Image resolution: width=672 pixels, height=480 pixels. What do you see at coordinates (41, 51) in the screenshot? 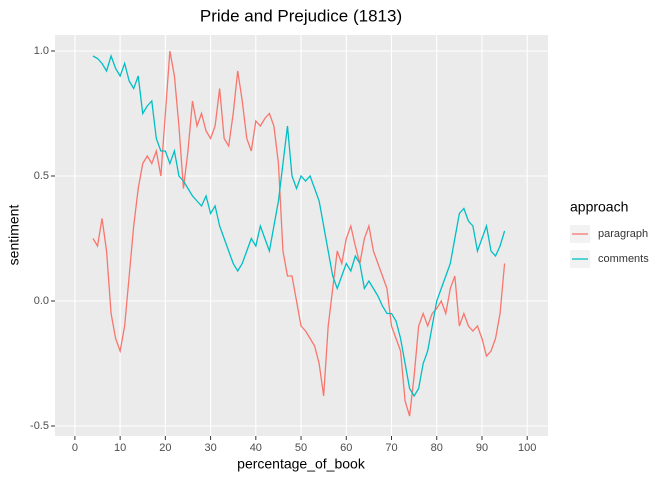
I see `y-tick-label: 1.0` at bounding box center [41, 51].